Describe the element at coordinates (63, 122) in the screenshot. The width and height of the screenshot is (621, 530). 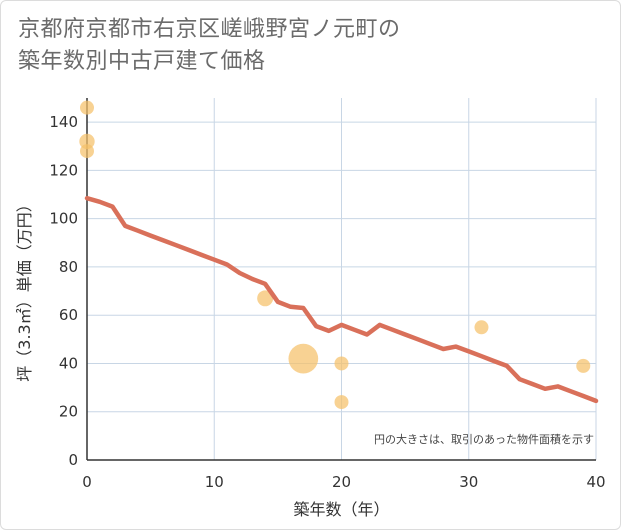
I see `y-tick-label-140: 140` at that location.